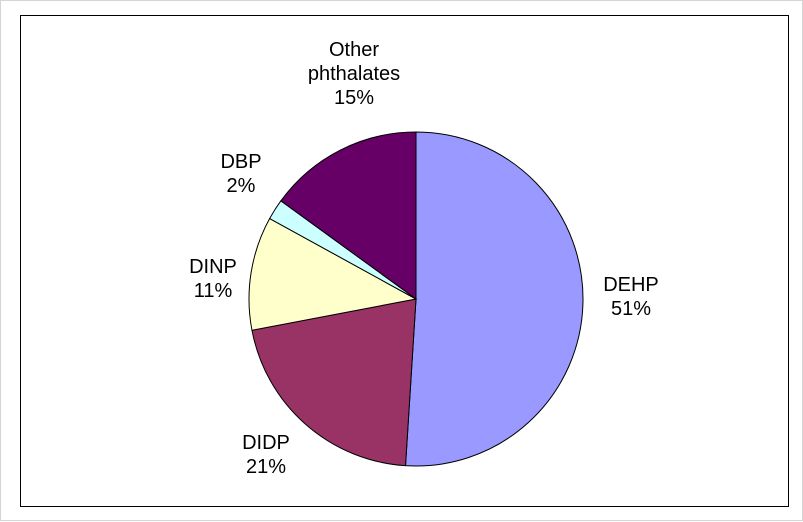  I want to click on data-label-dbp: DBP 2%, so click(240, 174).